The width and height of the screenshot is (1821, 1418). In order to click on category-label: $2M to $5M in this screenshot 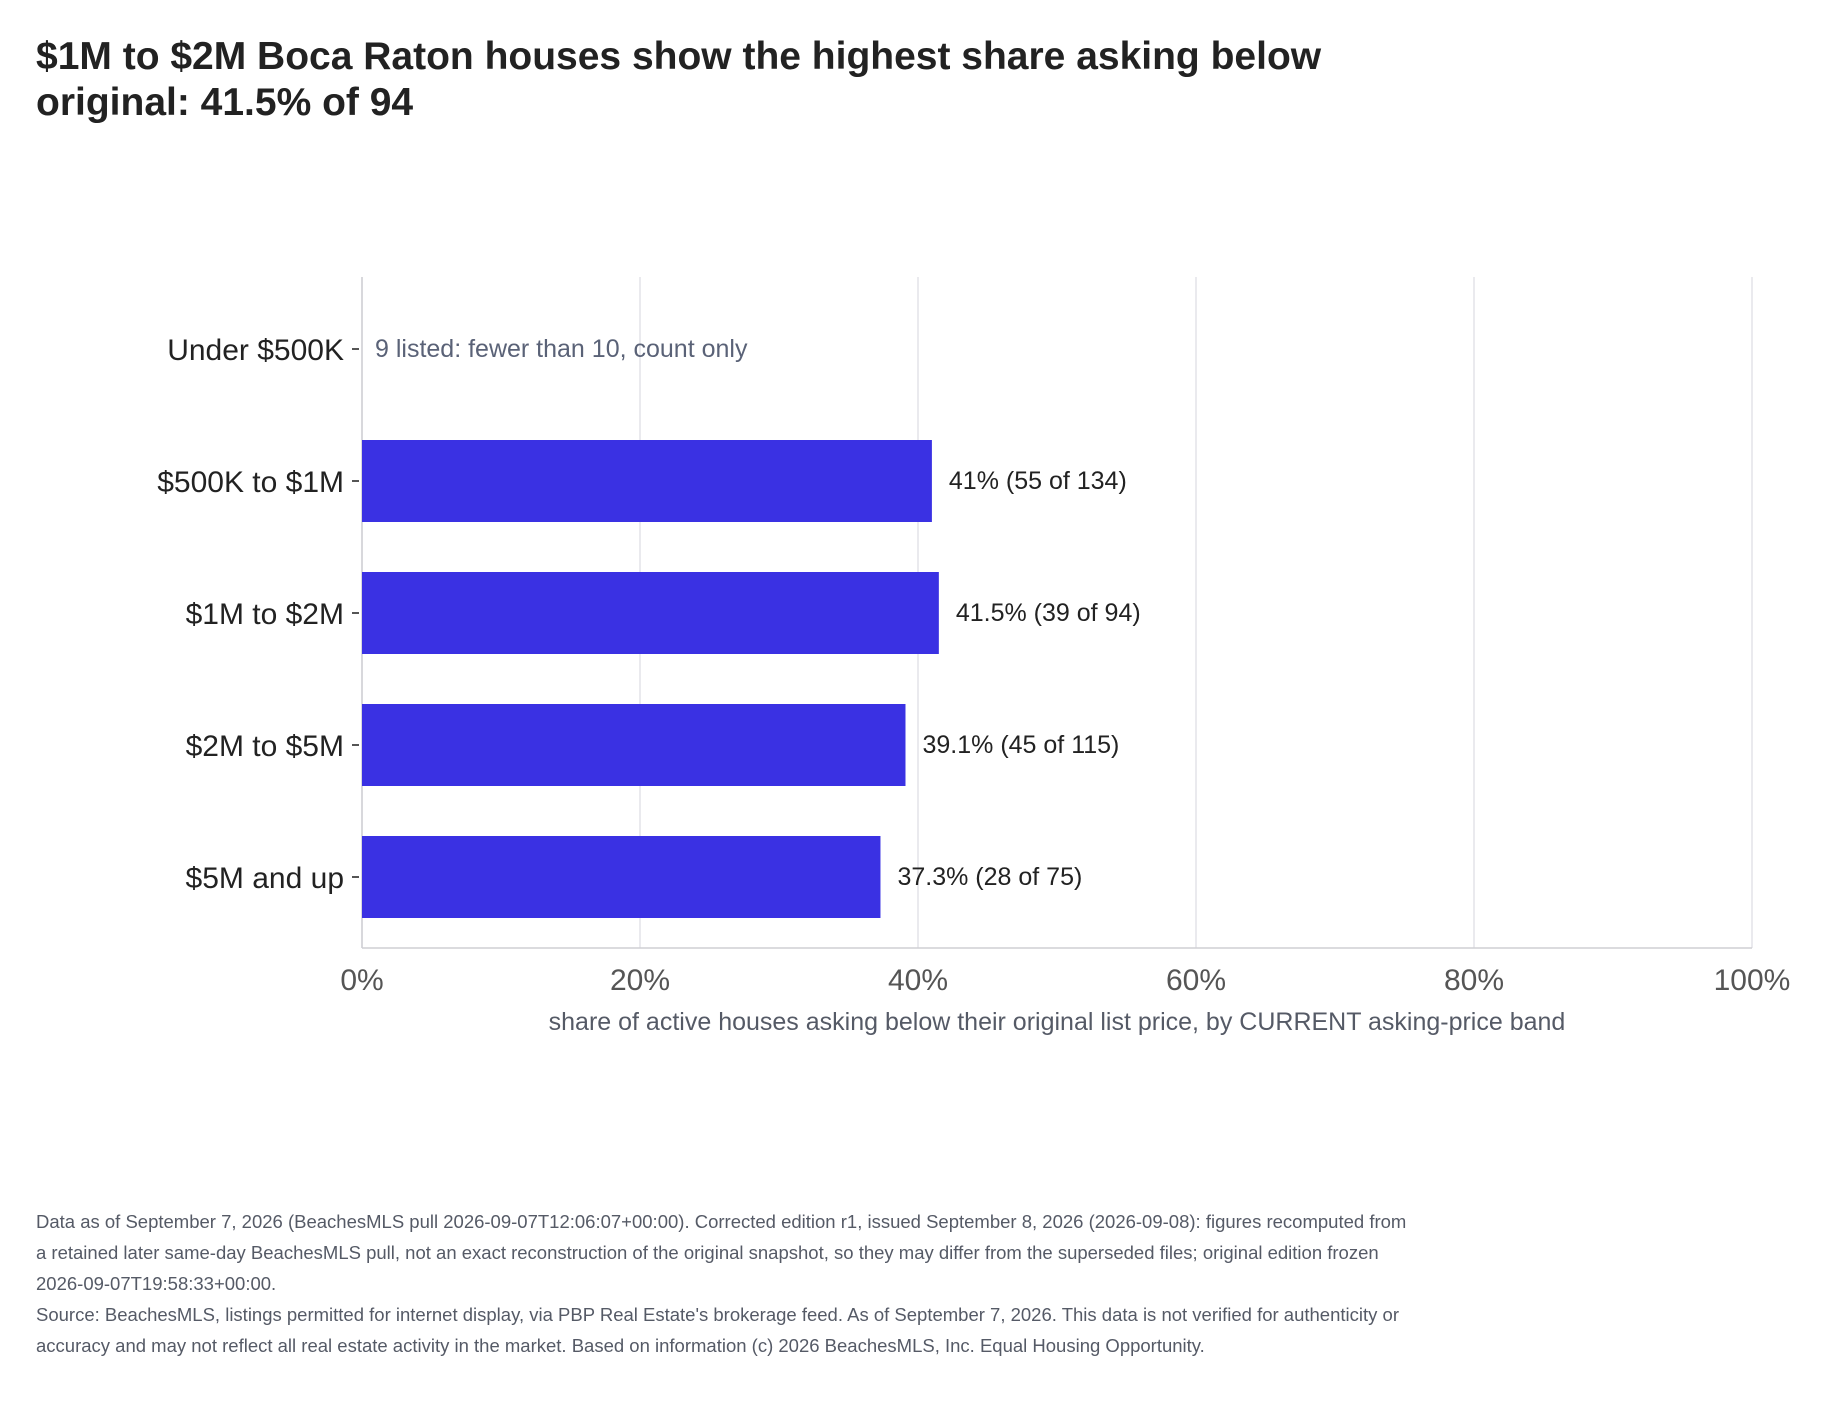, I will do `click(265, 746)`.